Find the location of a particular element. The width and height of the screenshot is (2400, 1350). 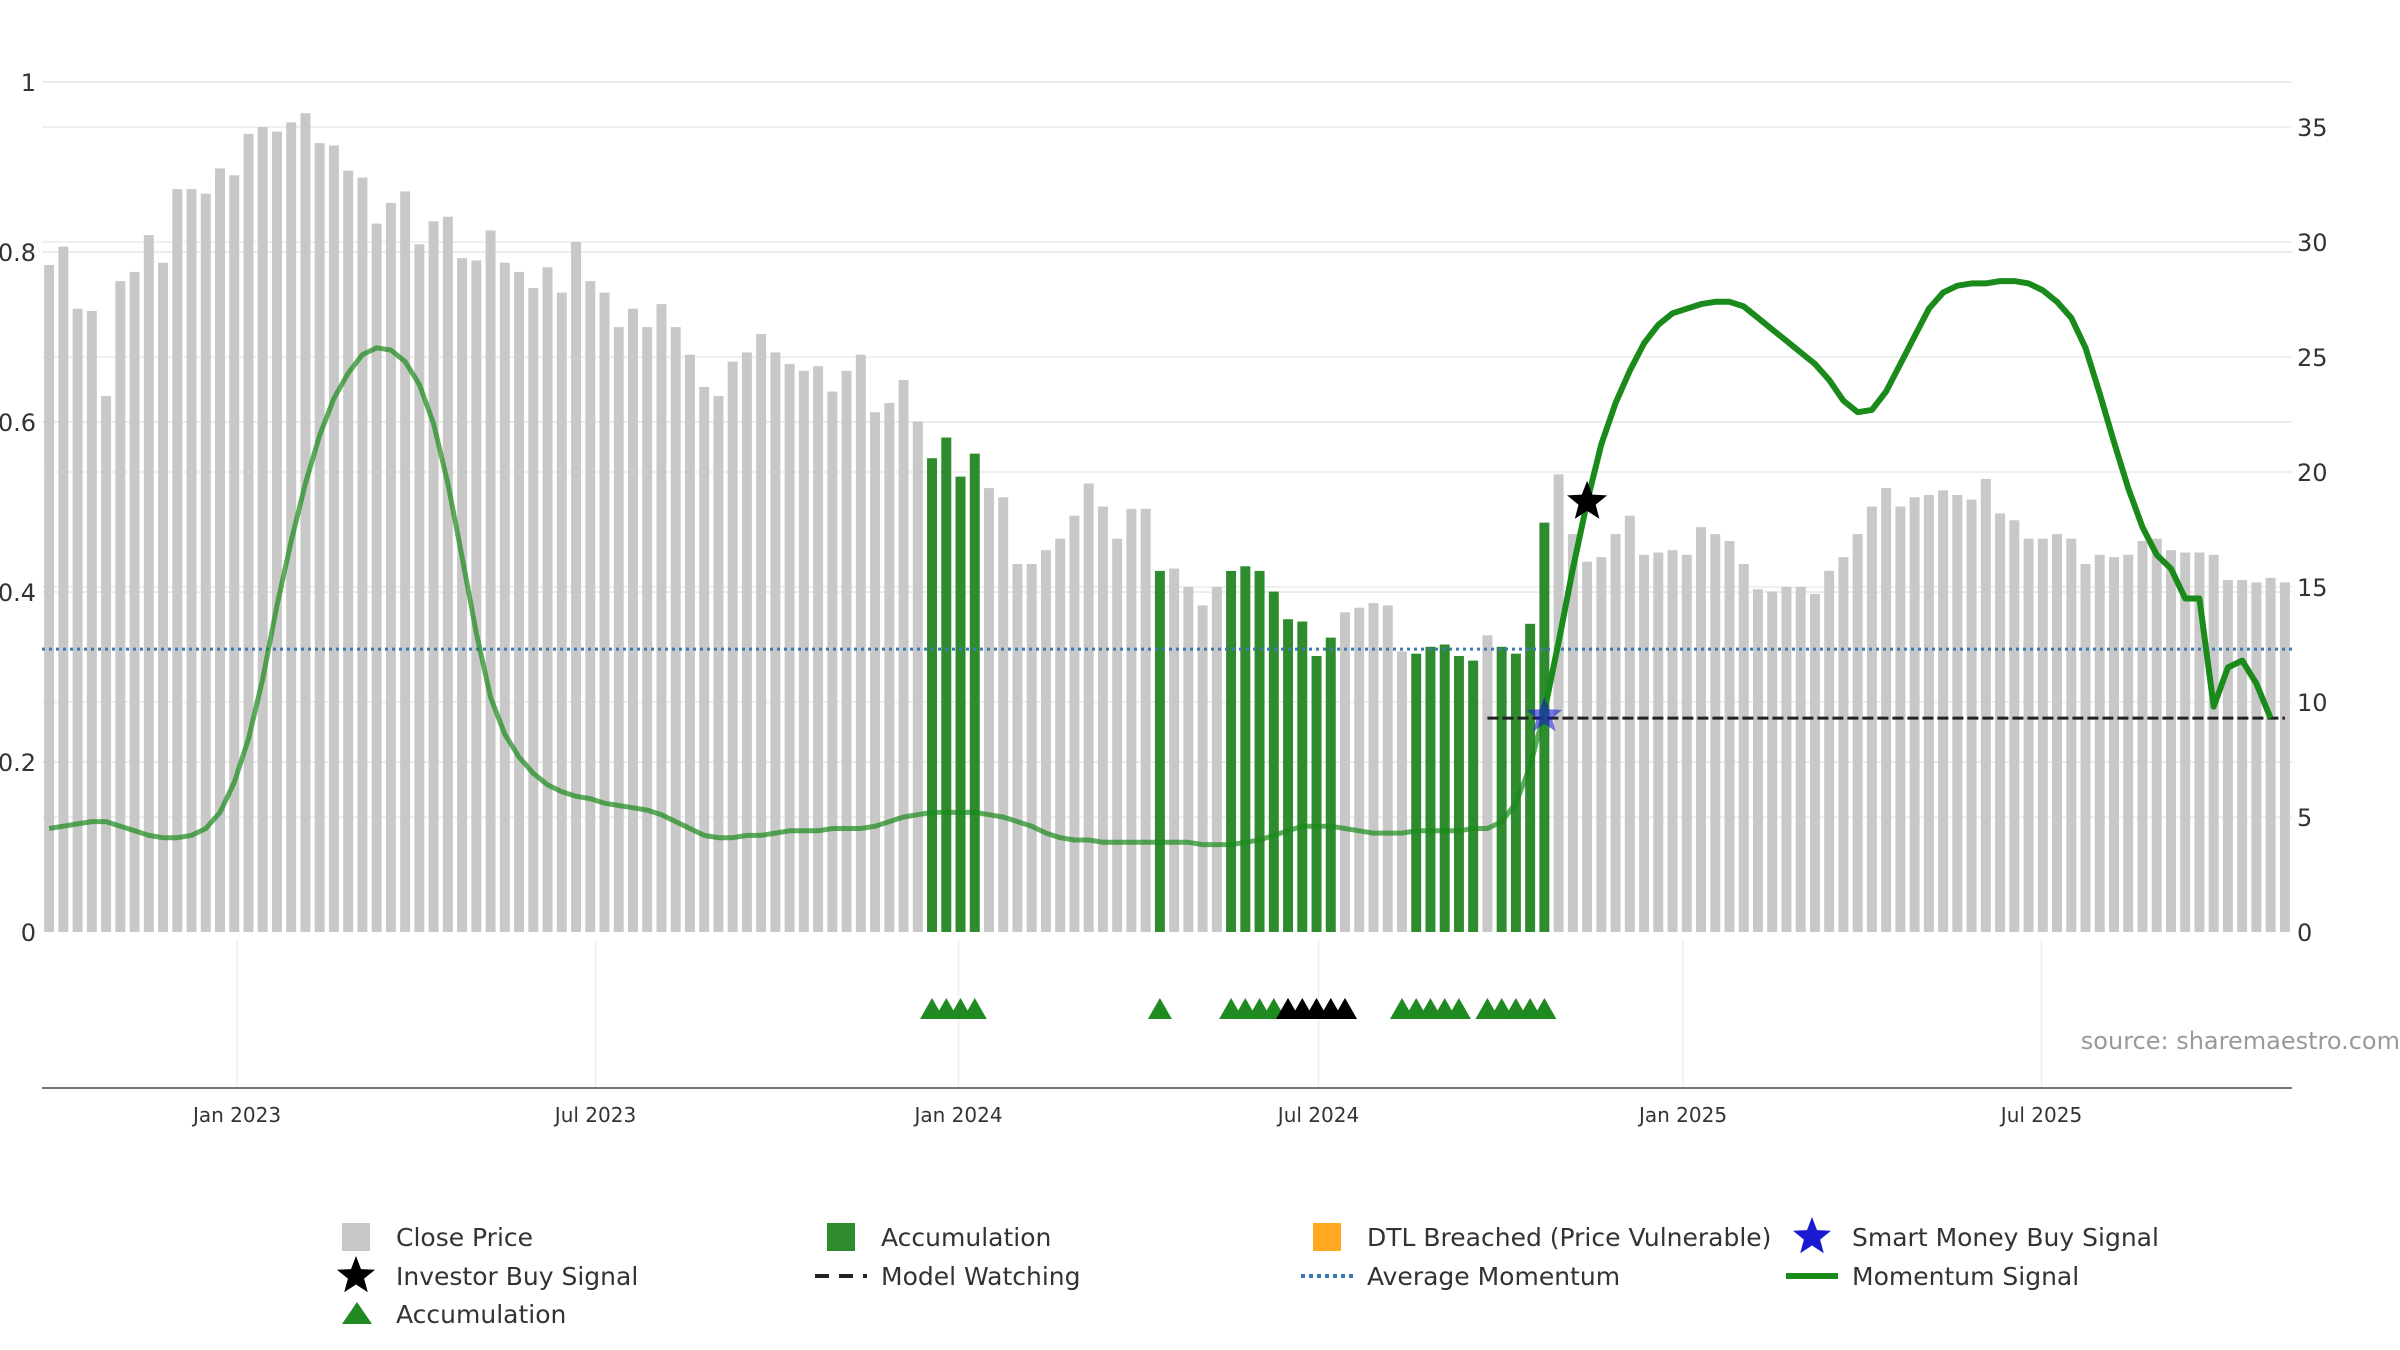

right-y-tick-label: 20 is located at coordinates (2312, 473).